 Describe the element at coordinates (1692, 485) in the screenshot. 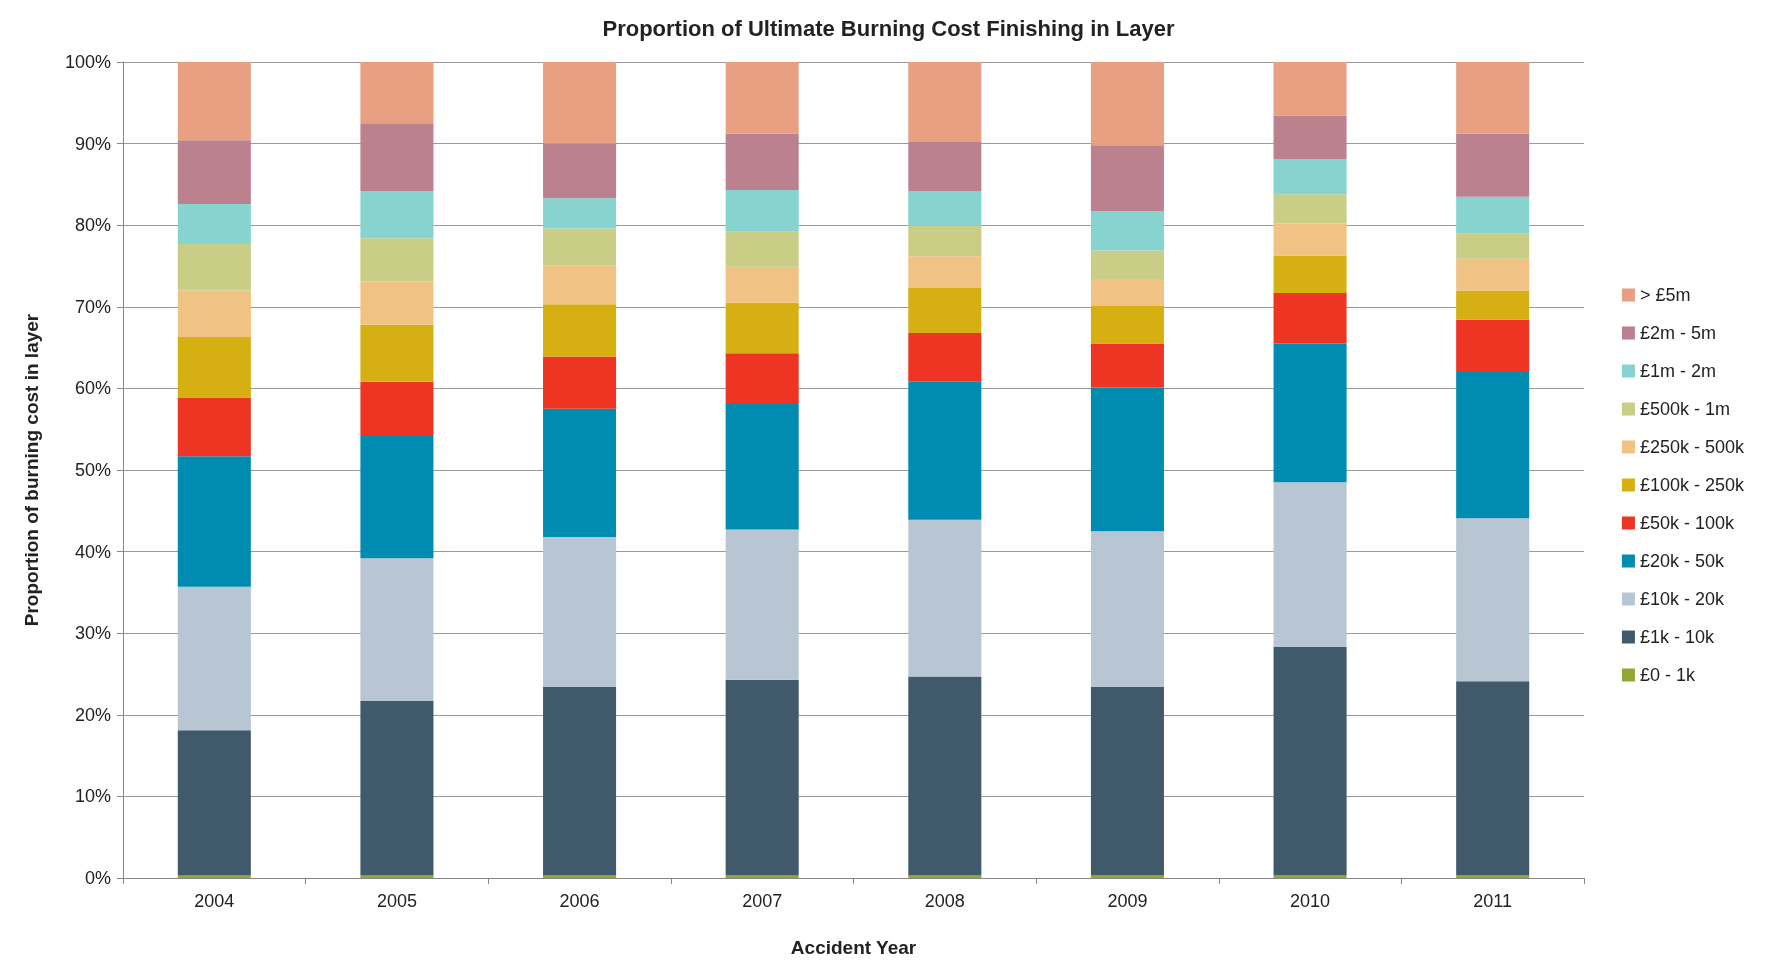

I see `legend-label: £100k - 250k` at that location.